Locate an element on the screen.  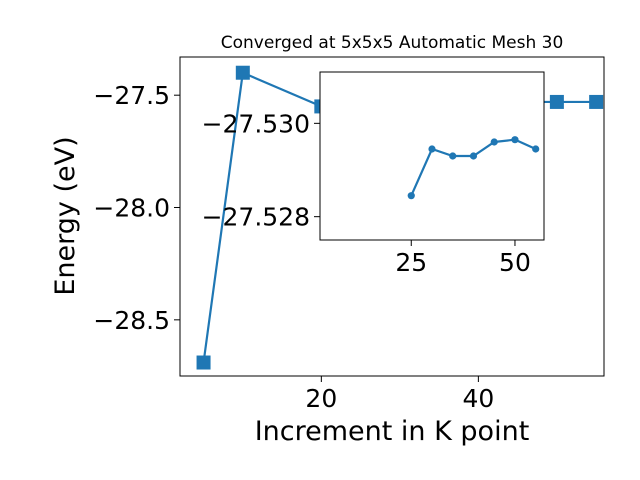
inset-y-ticks: −27.530 −27.528 is located at coordinates (261, 170).